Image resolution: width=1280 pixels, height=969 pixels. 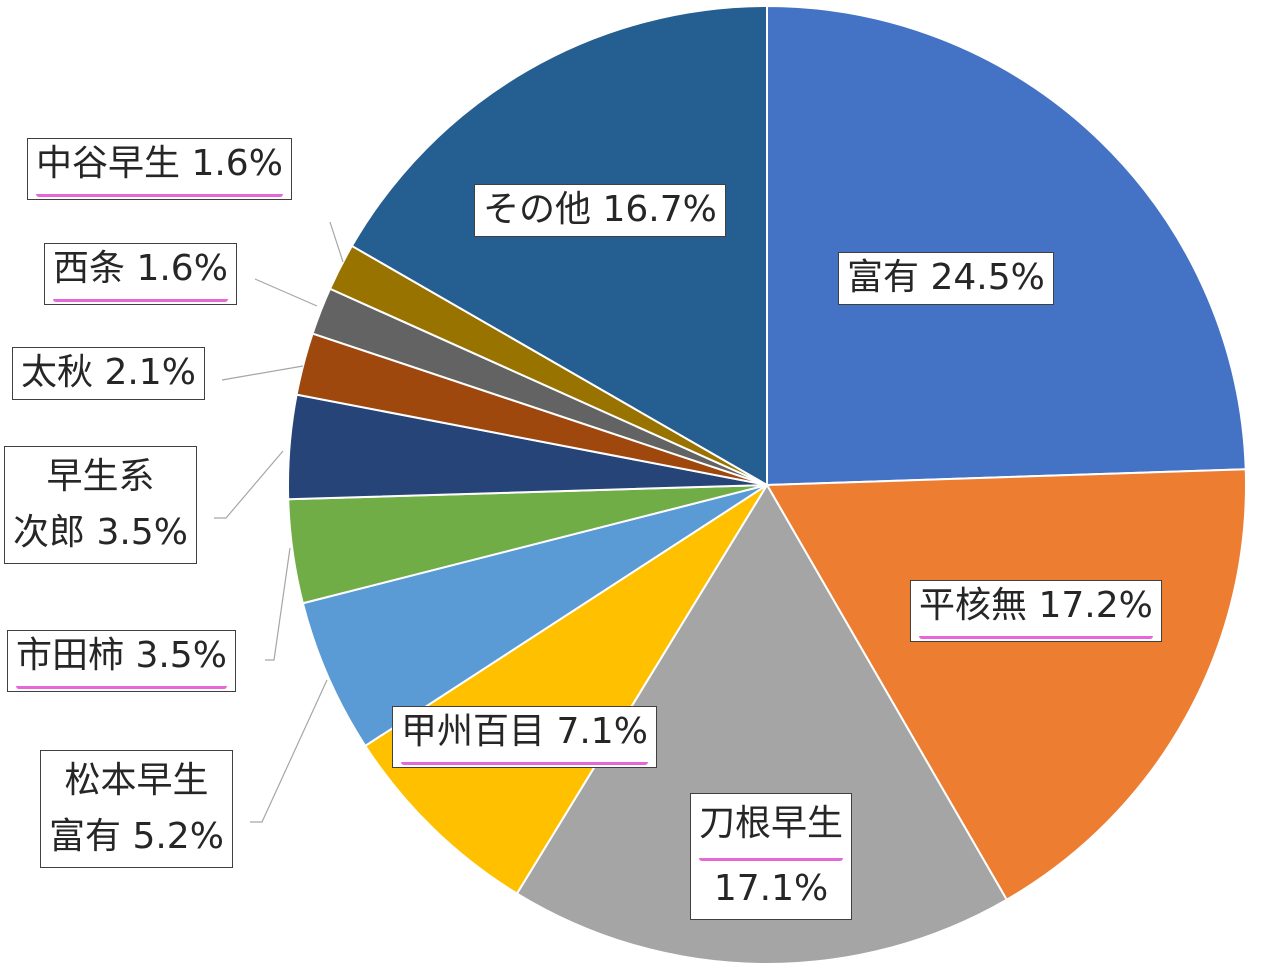 What do you see at coordinates (136, 809) in the screenshot?
I see `slice-label-matsumoto-wase-fuyu: 松本早生 富有 5.2%` at bounding box center [136, 809].